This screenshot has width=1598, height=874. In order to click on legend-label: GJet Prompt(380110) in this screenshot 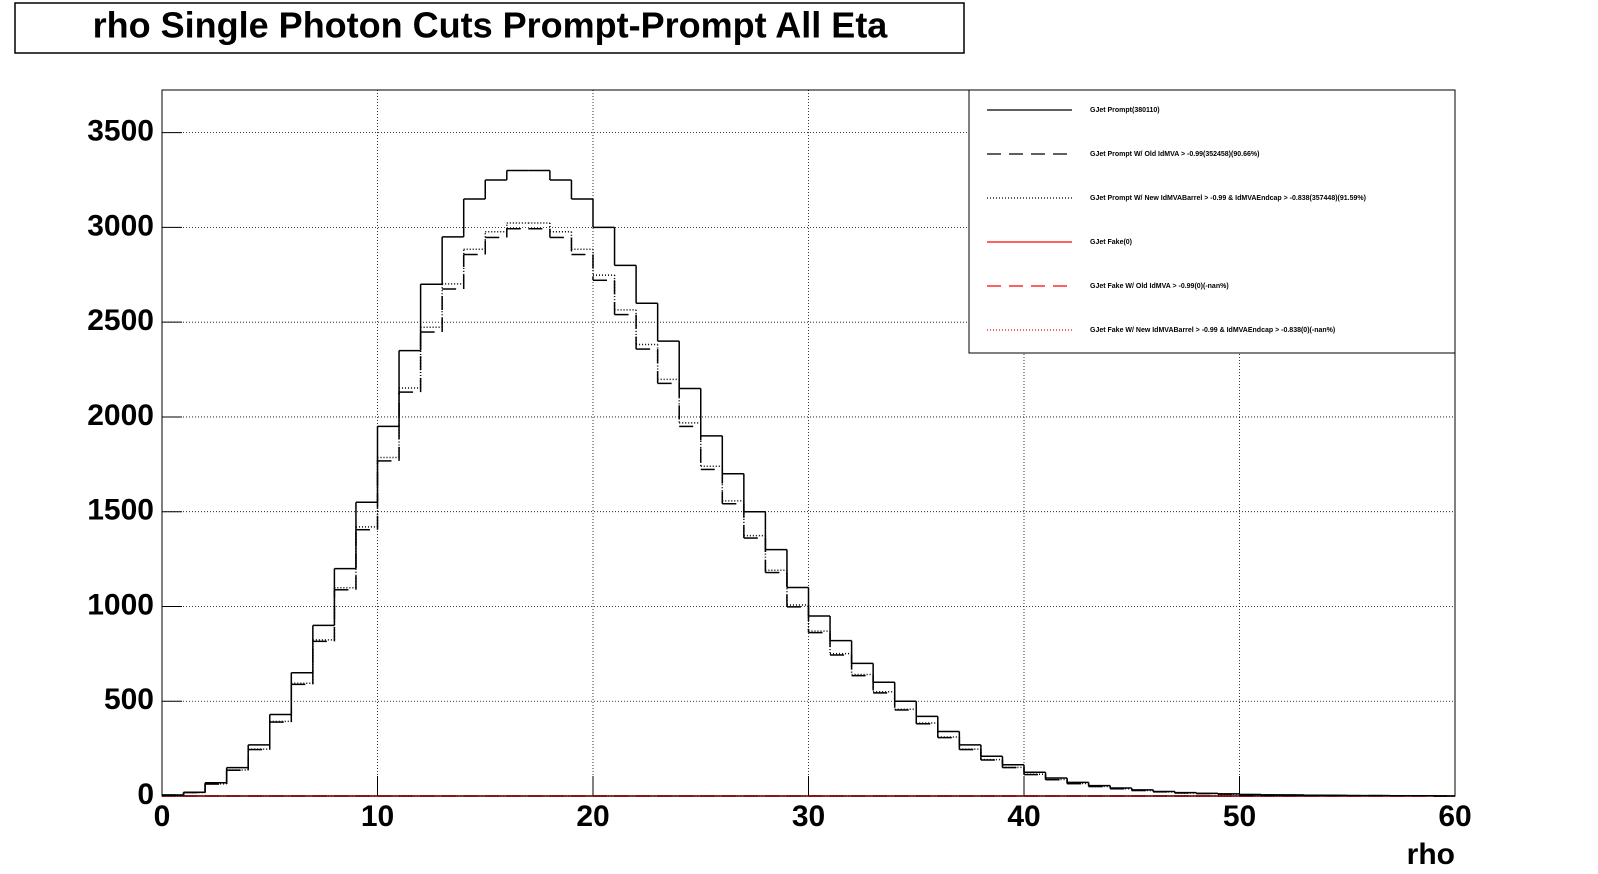, I will do `click(1125, 110)`.